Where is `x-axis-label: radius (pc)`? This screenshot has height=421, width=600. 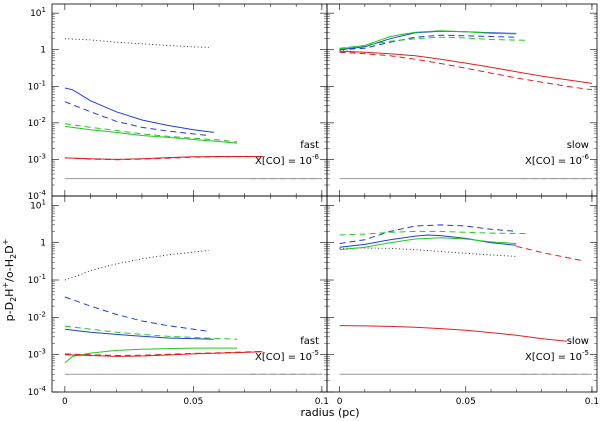 x-axis-label: radius (pc) is located at coordinates (329, 412).